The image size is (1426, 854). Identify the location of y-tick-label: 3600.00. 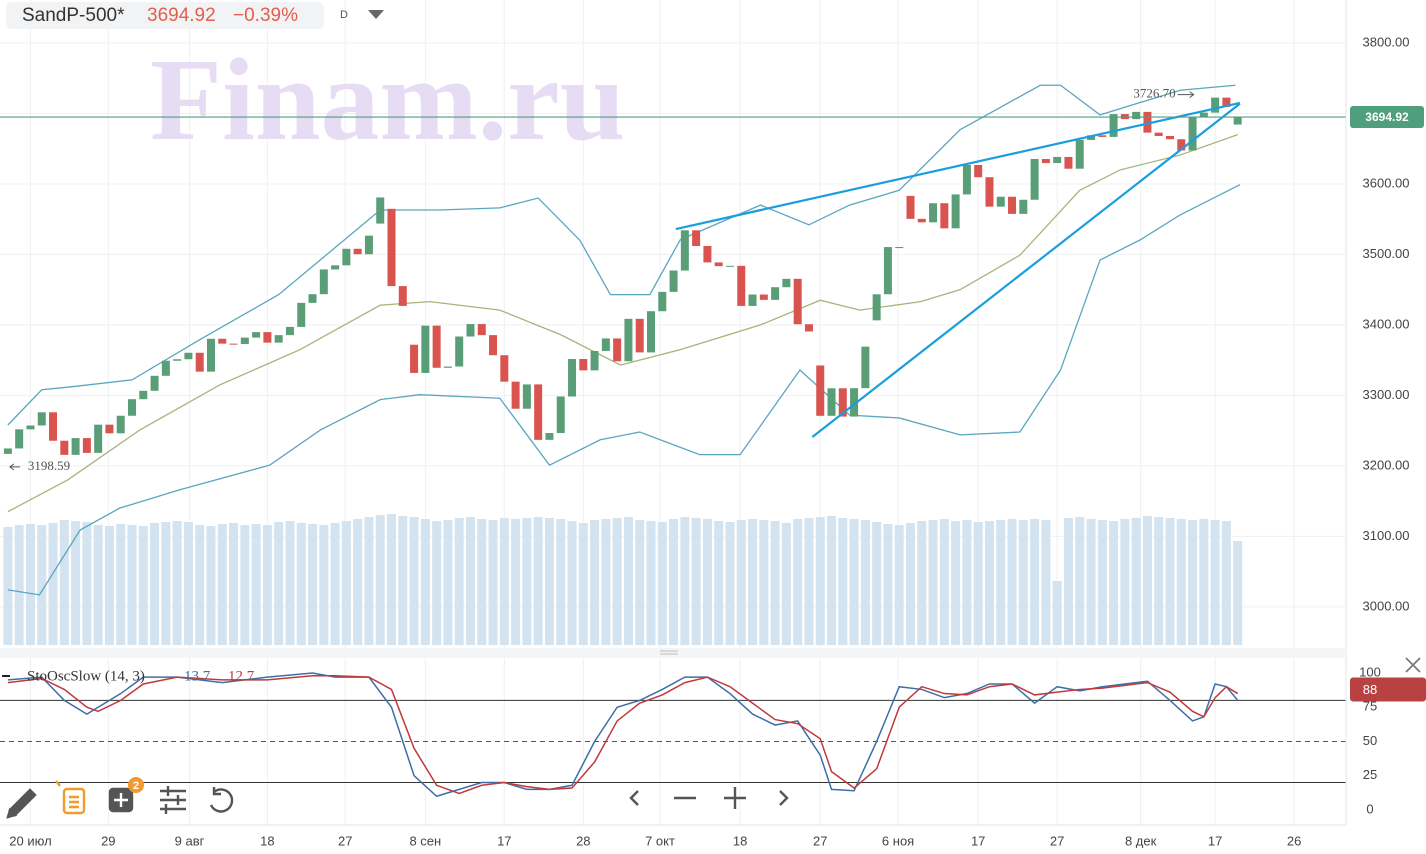
(1386, 182).